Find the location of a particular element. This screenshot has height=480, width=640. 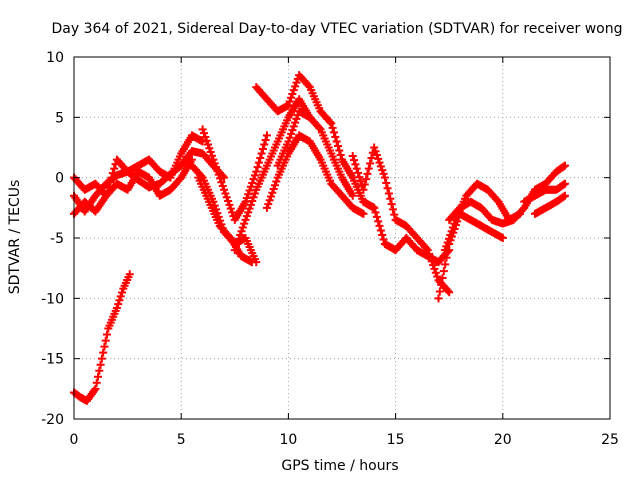

y-tick-label: -20 is located at coordinates (52, 420).